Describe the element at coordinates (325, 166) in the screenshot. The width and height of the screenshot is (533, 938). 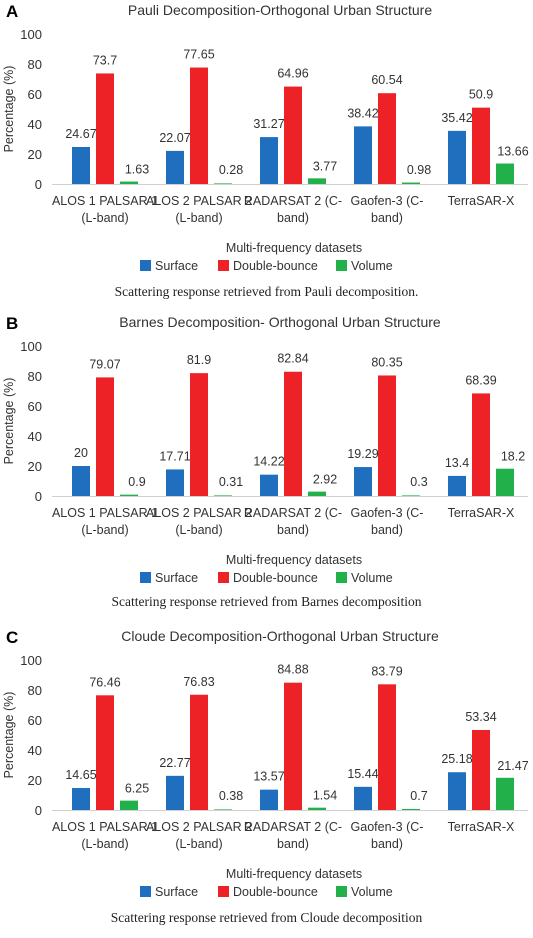
I see `data-label: 3.77` at that location.